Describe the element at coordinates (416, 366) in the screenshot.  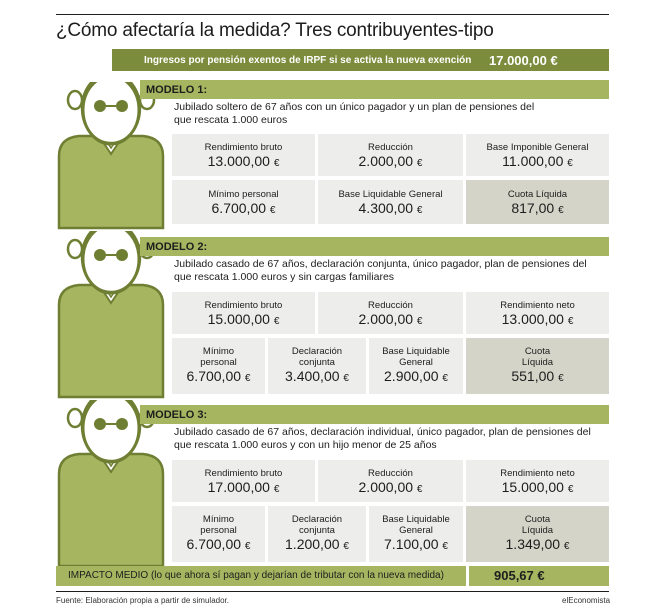
I see `model-2-liquid-base: Base Liquidable General 2.900,00 €` at that location.